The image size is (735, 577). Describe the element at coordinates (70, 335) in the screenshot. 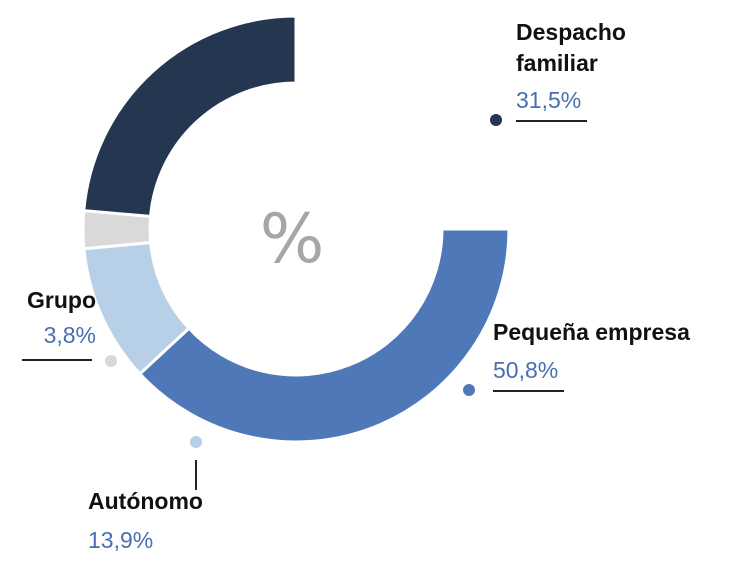

I see `label-value-grupo: 3,8%` at that location.